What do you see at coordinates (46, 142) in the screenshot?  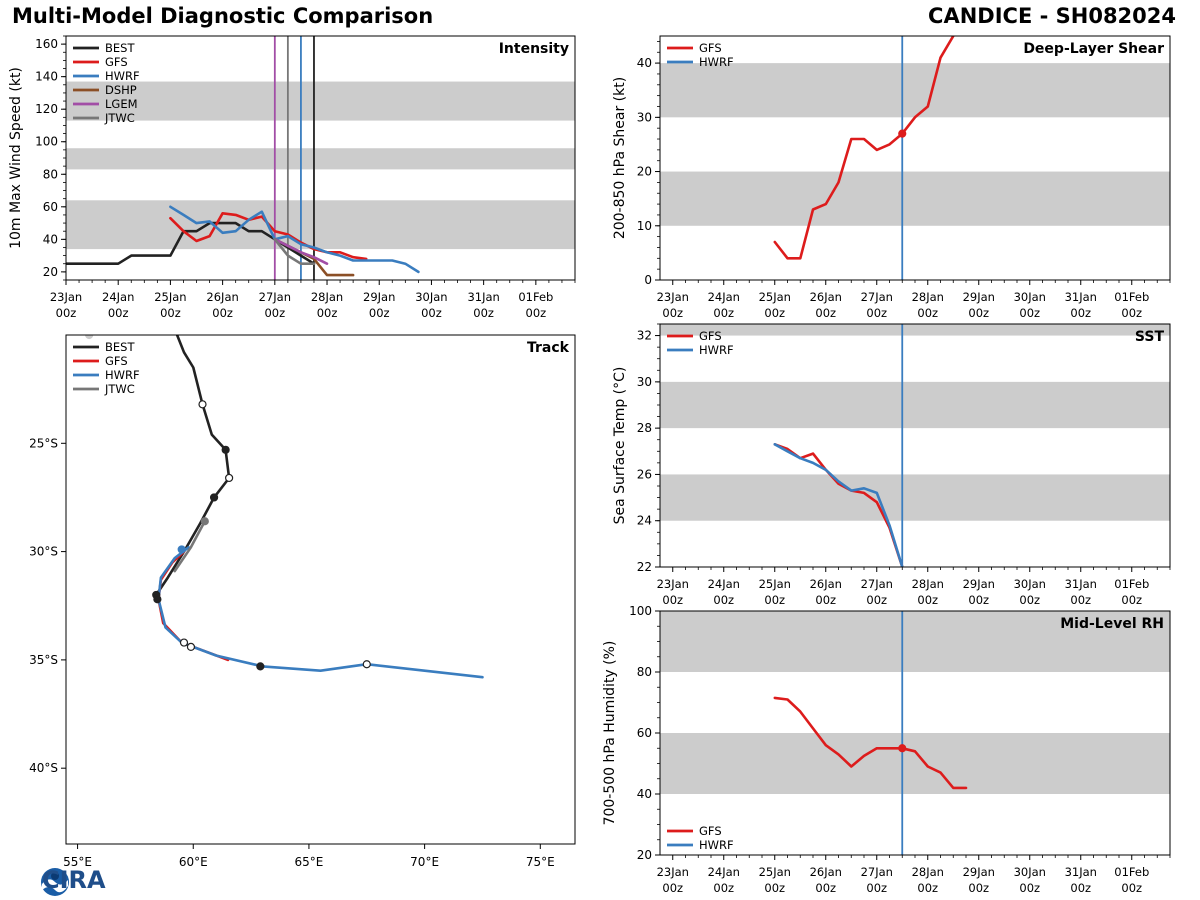 I see `intensity-ytick-label: 100` at bounding box center [46, 142].